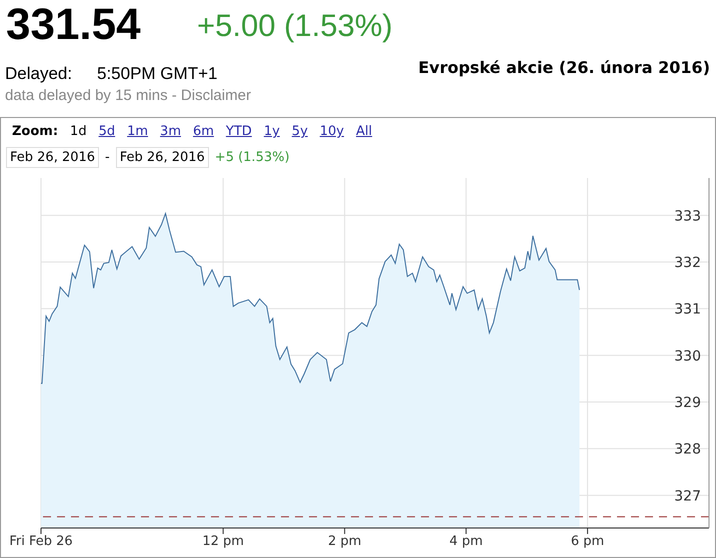 The height and width of the screenshot is (558, 716). Describe the element at coordinates (466, 542) in the screenshot. I see `x-tick-label: 4 pm` at that location.